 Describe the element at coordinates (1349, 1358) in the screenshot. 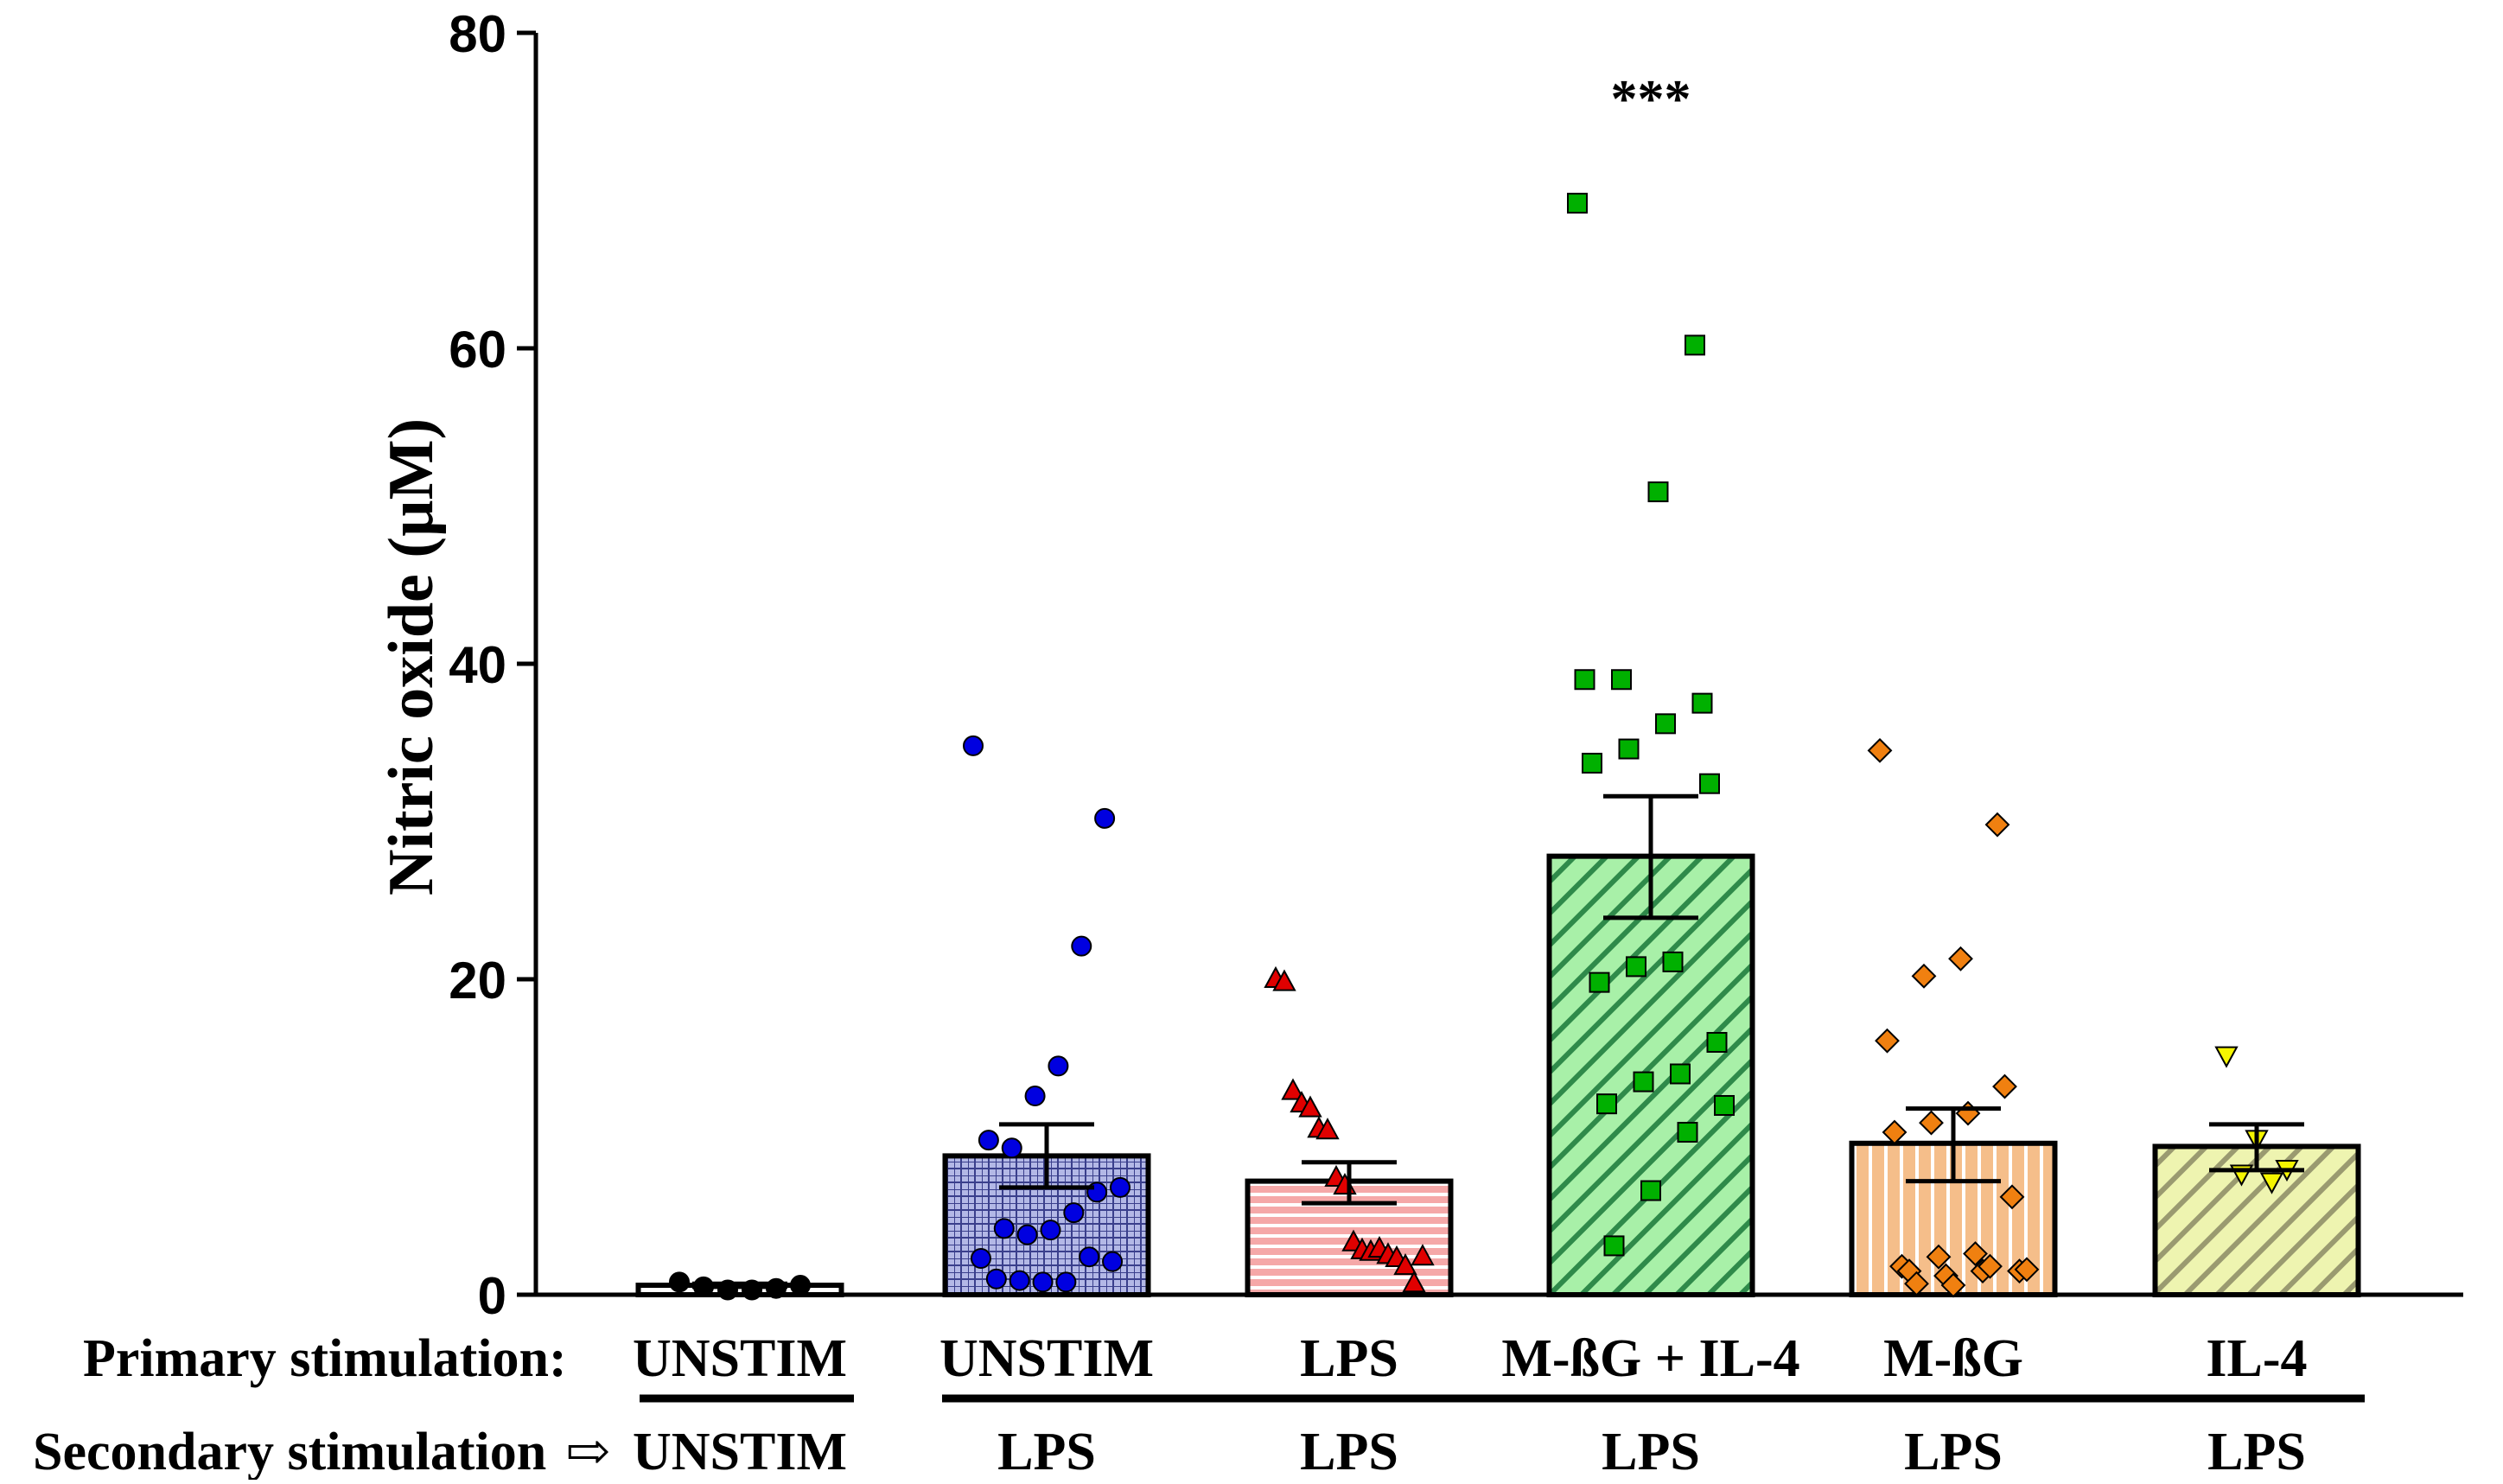

I see `primary-category-label: LPS` at that location.